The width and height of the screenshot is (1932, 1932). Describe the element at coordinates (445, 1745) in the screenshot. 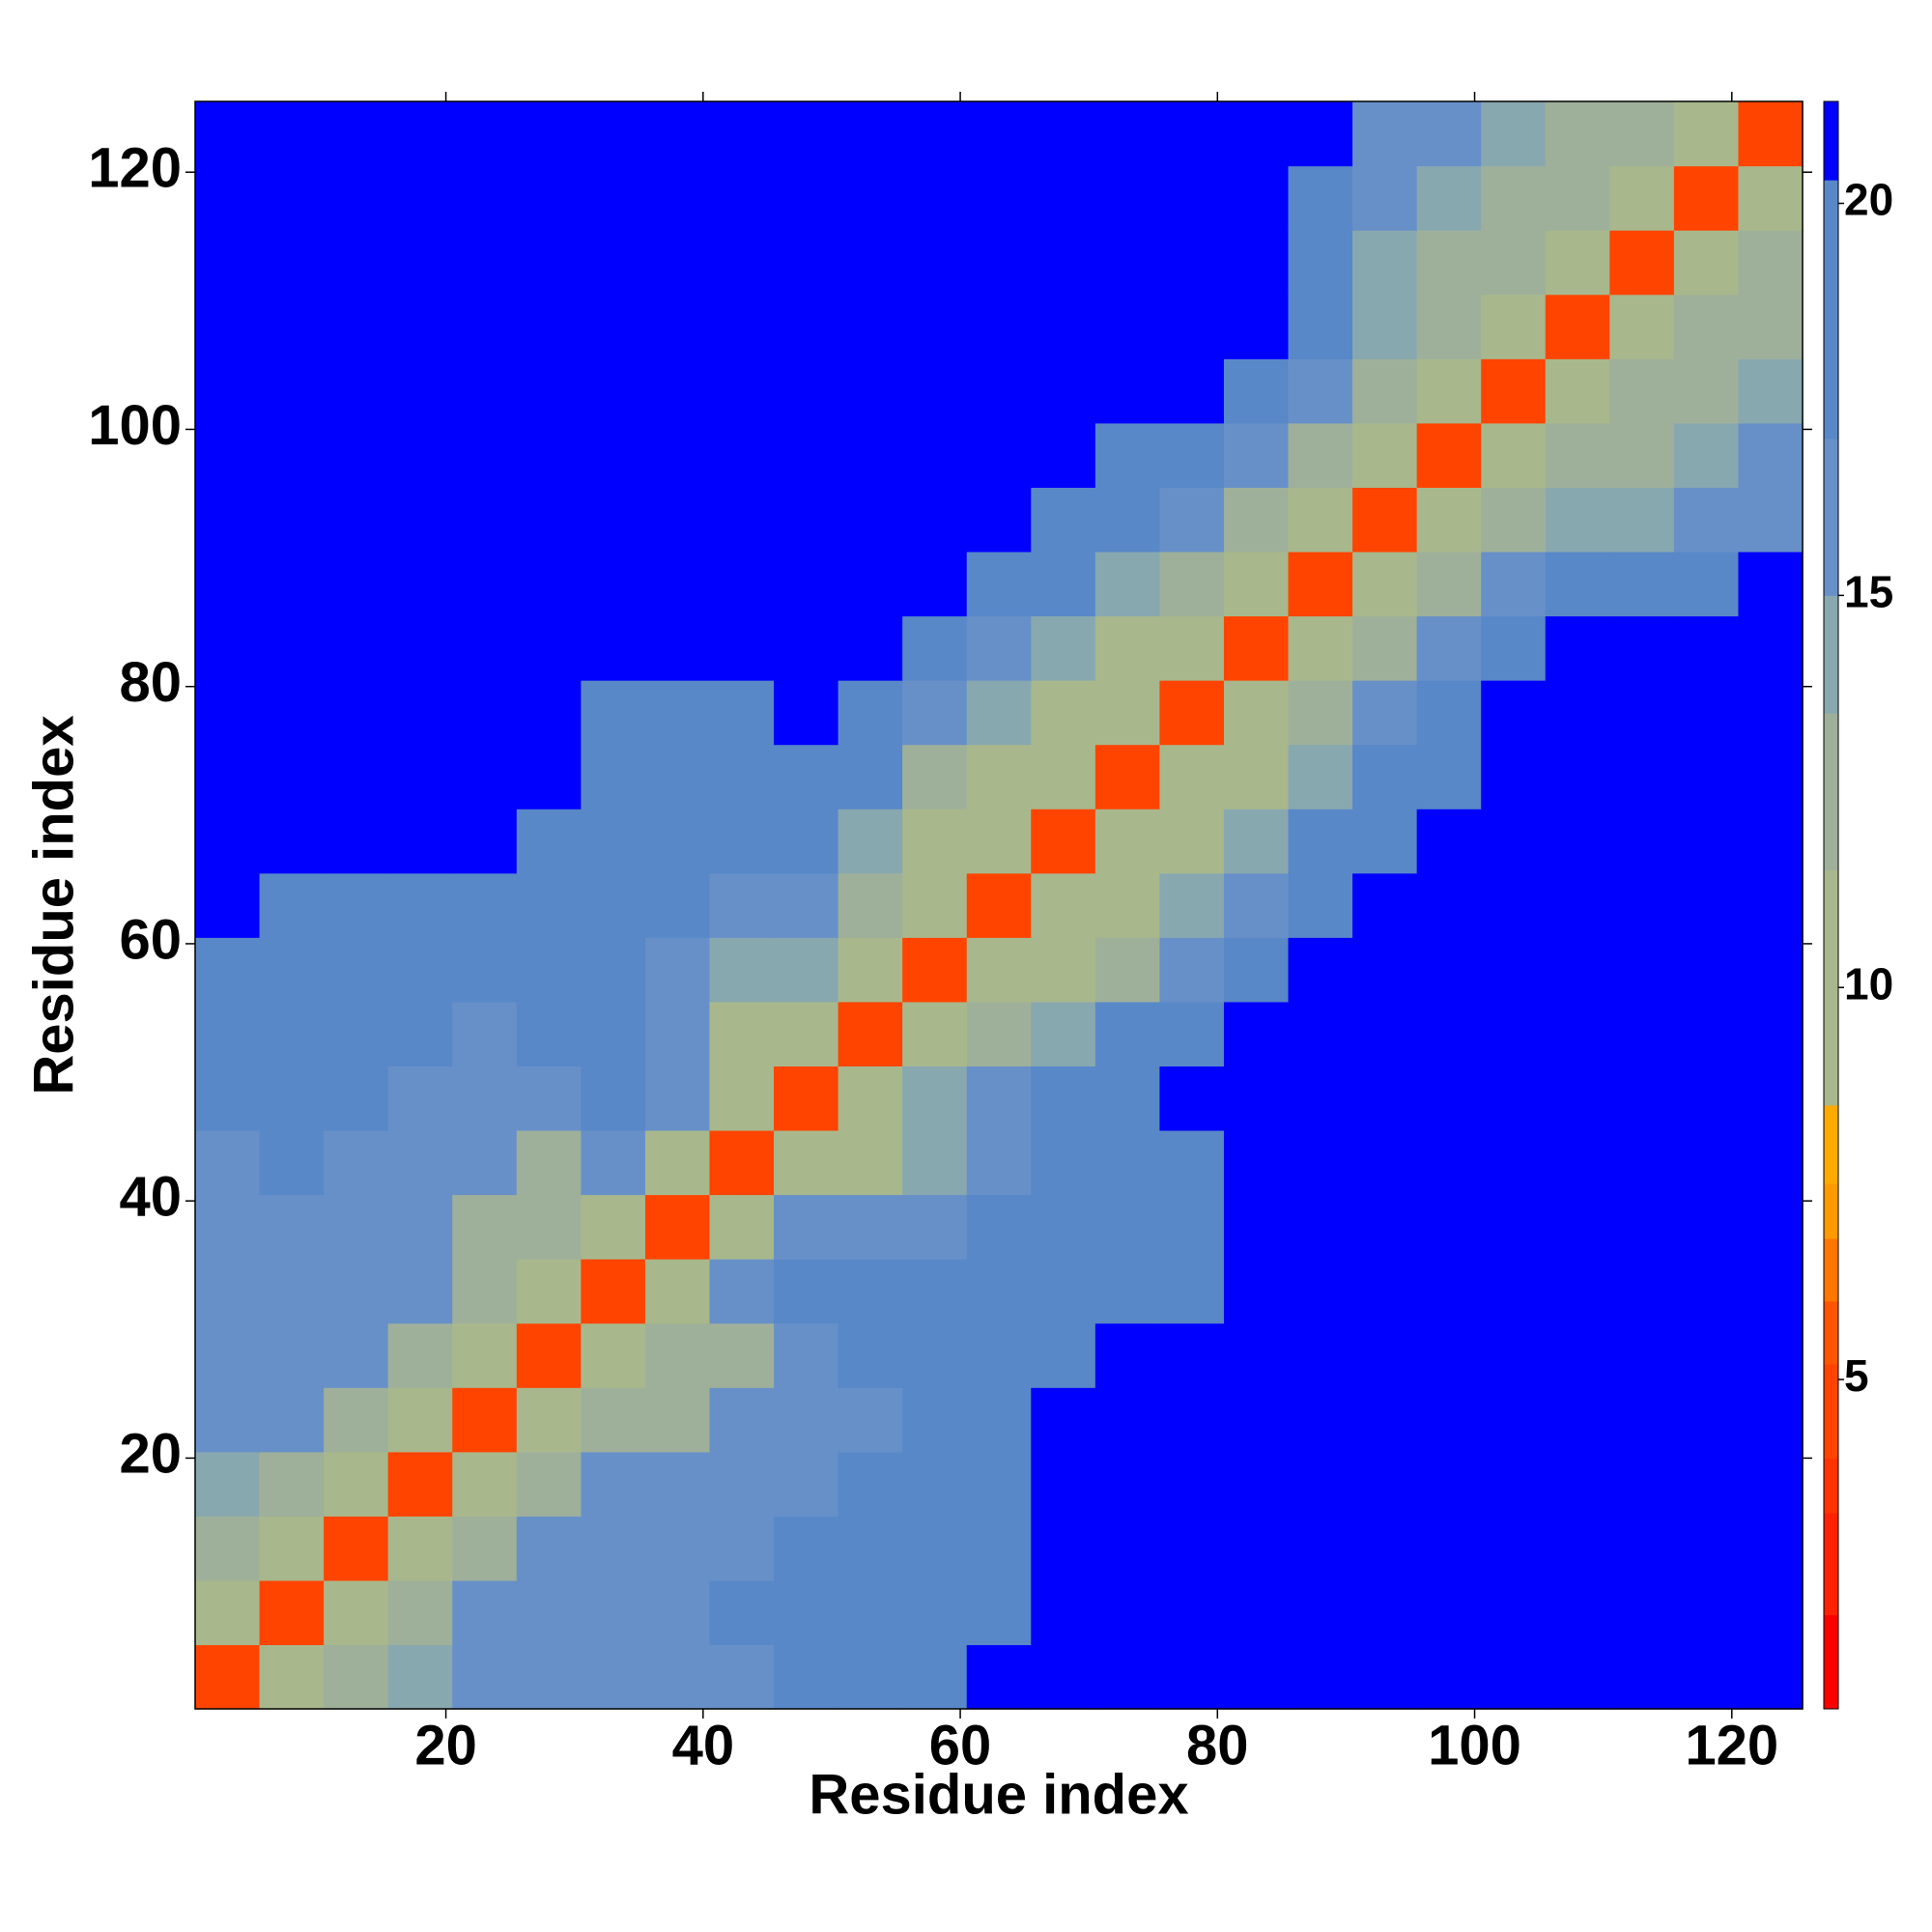

I see `x-tick-label: 20` at that location.